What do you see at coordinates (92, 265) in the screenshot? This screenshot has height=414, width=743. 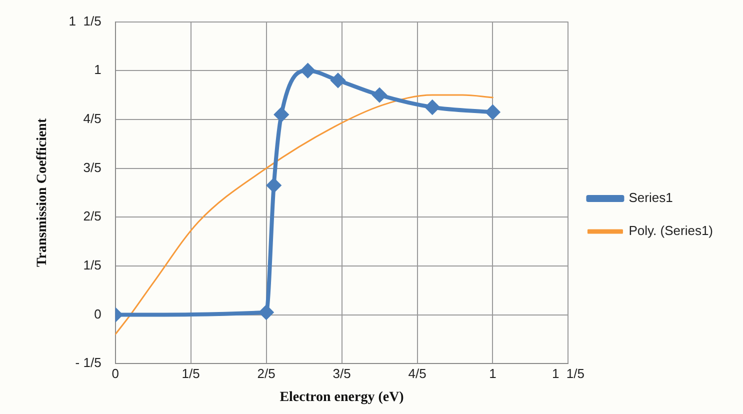 I see `y-tick-label: 1/5` at bounding box center [92, 265].